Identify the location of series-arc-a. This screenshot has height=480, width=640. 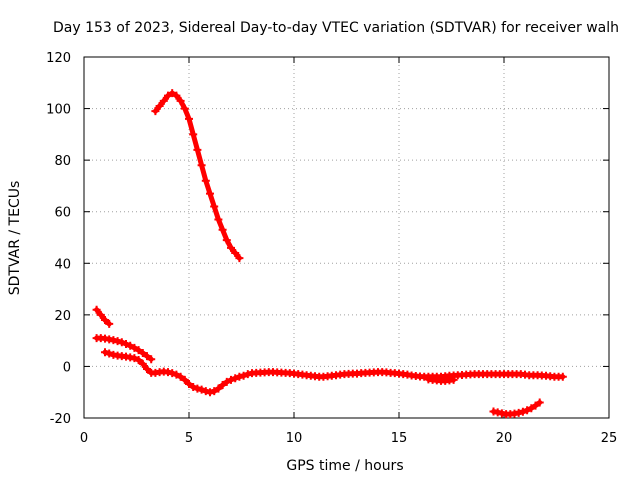
(103, 316).